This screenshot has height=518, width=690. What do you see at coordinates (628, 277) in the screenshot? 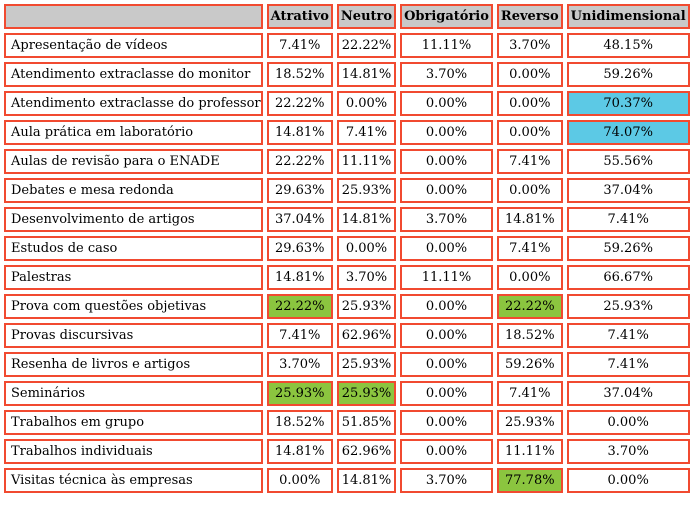
I see `value-cell: 66.67%` at bounding box center [628, 277].